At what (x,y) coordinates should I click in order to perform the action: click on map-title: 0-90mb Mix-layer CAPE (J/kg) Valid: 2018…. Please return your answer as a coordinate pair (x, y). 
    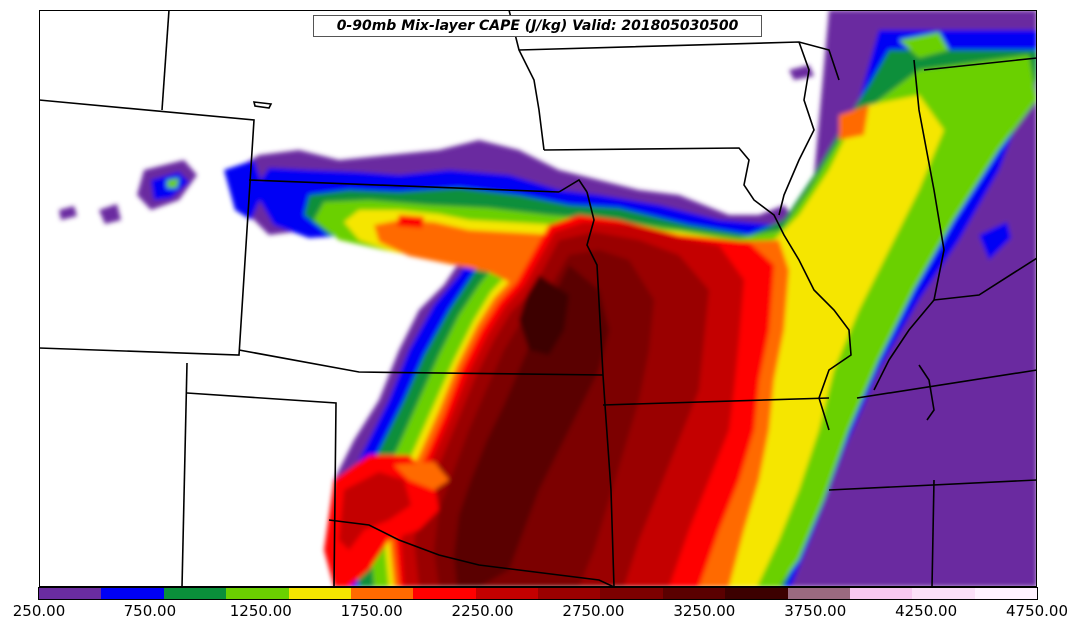
    Looking at the image, I should click on (537, 26).